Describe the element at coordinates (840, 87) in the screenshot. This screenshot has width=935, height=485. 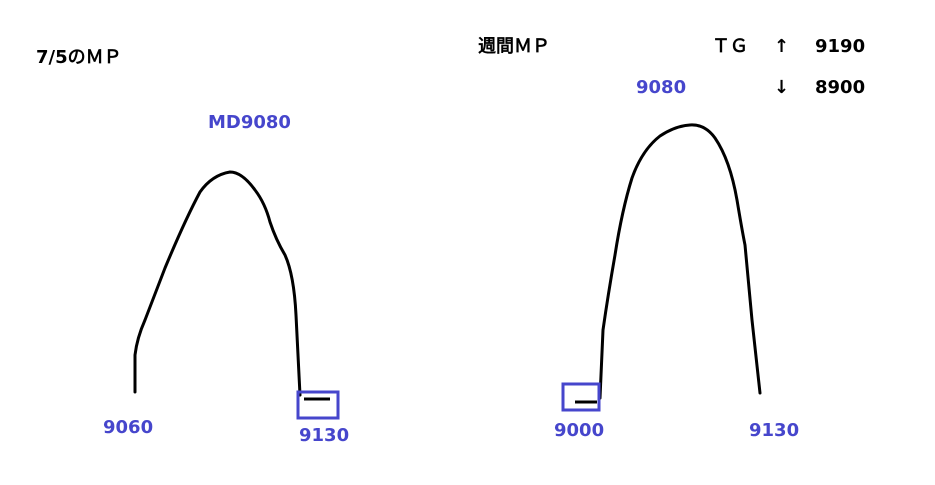
I see `target-down-value: 8900` at that location.